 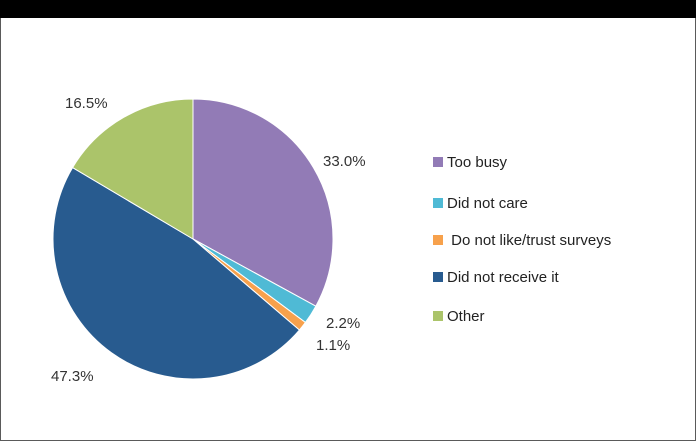 What do you see at coordinates (132, 169) in the screenshot?
I see `pie-slice-other` at bounding box center [132, 169].